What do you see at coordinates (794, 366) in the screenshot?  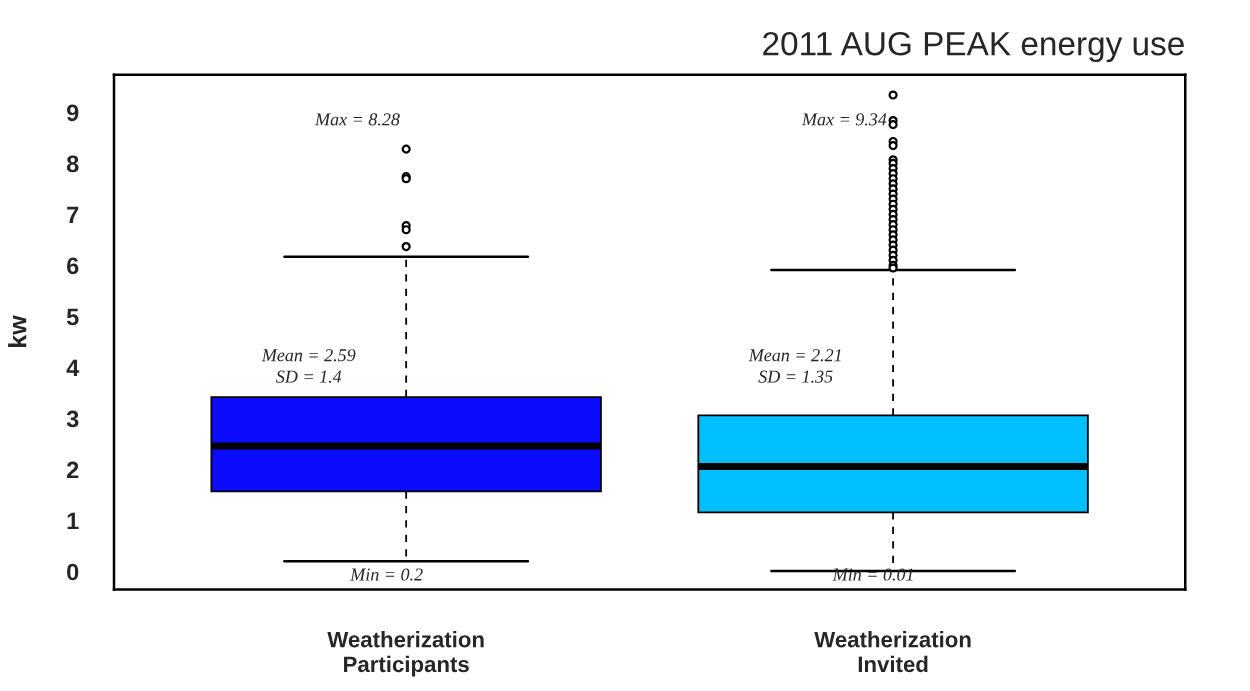 I see `annotation: Mean = 2.21 SD = 1.35` at bounding box center [794, 366].